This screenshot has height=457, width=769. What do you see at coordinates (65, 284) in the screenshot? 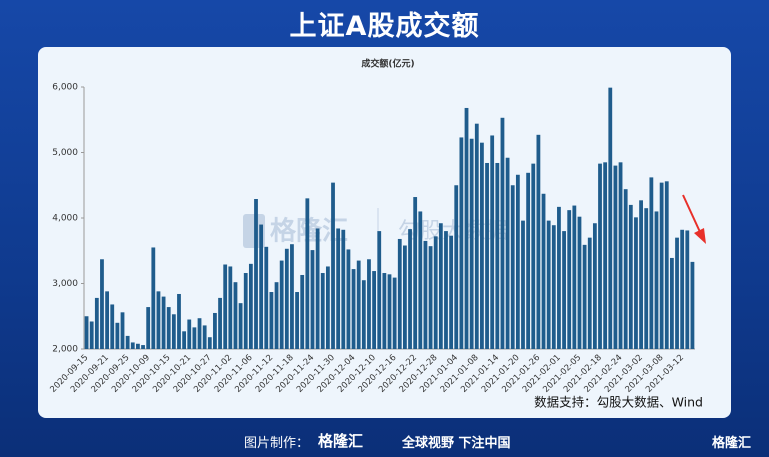
I see `y-tick-label: 3,000` at bounding box center [65, 284].